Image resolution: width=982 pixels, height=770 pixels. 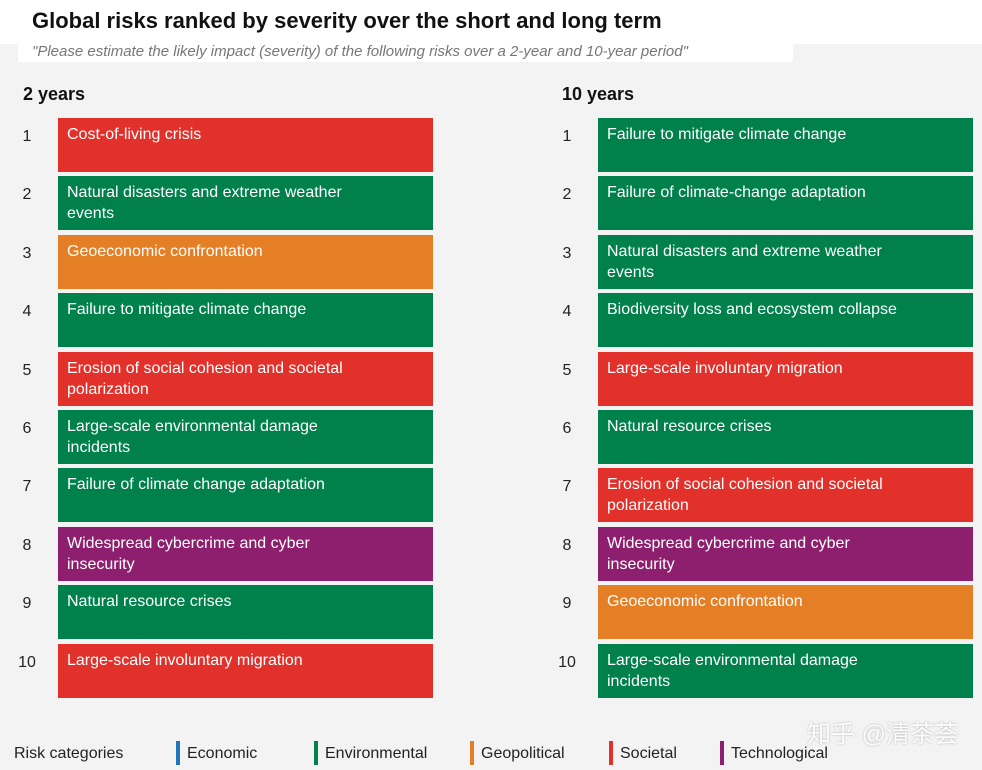 I want to click on risk-label: Cost-of-living crisis, so click(x=134, y=134).